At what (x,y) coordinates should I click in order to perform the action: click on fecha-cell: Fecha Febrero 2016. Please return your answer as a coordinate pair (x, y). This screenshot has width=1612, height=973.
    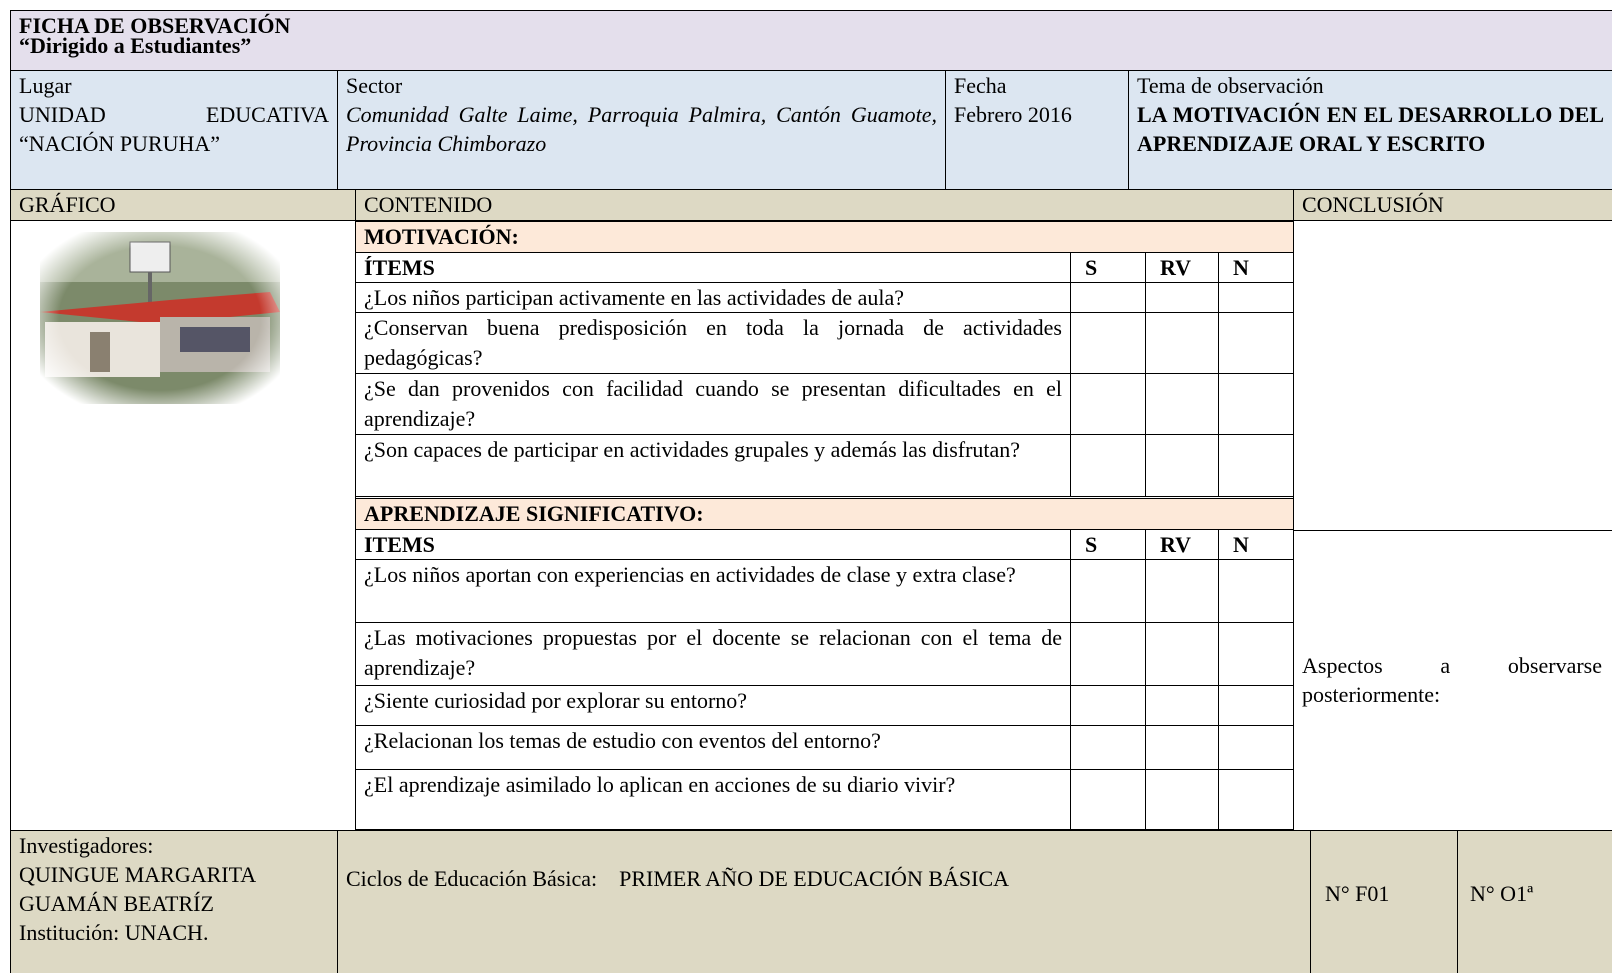
    Looking at the image, I should click on (1037, 130).